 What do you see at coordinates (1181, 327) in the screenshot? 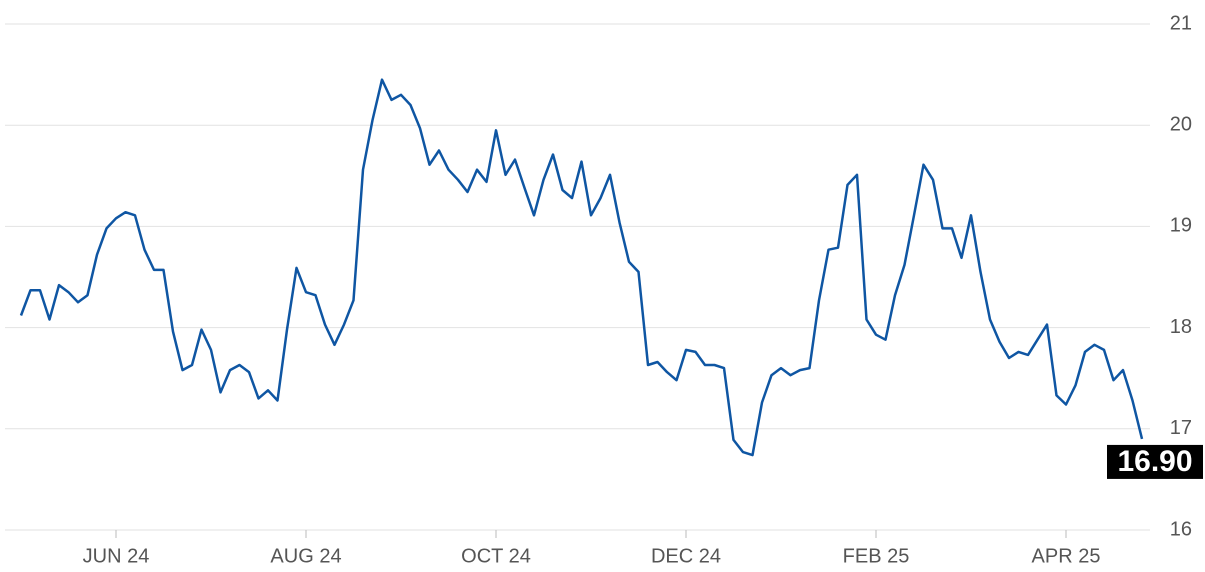
I see `y-tick-label: 18` at bounding box center [1181, 327].